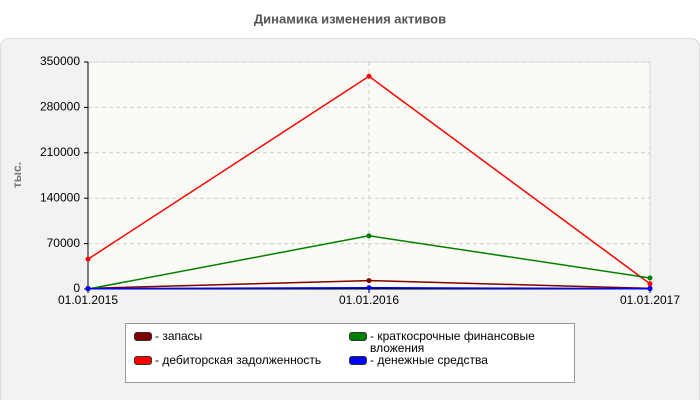 Image resolution: width=700 pixels, height=400 pixels. Describe the element at coordinates (88, 300) in the screenshot. I see `x-tick-label: 01.01.2015` at that location.